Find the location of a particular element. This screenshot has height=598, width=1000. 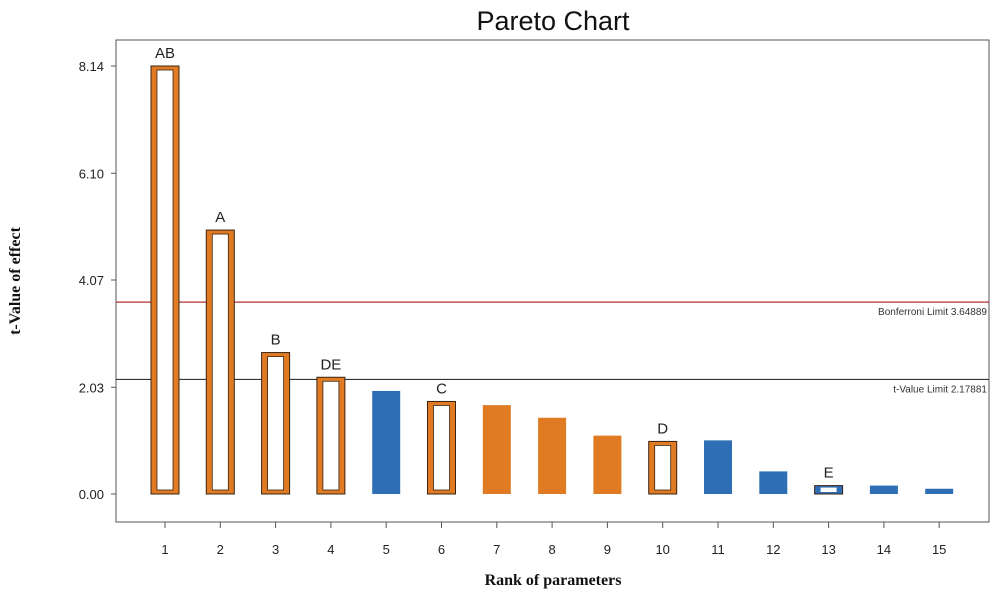

x-tick-label: 12 is located at coordinates (773, 549).